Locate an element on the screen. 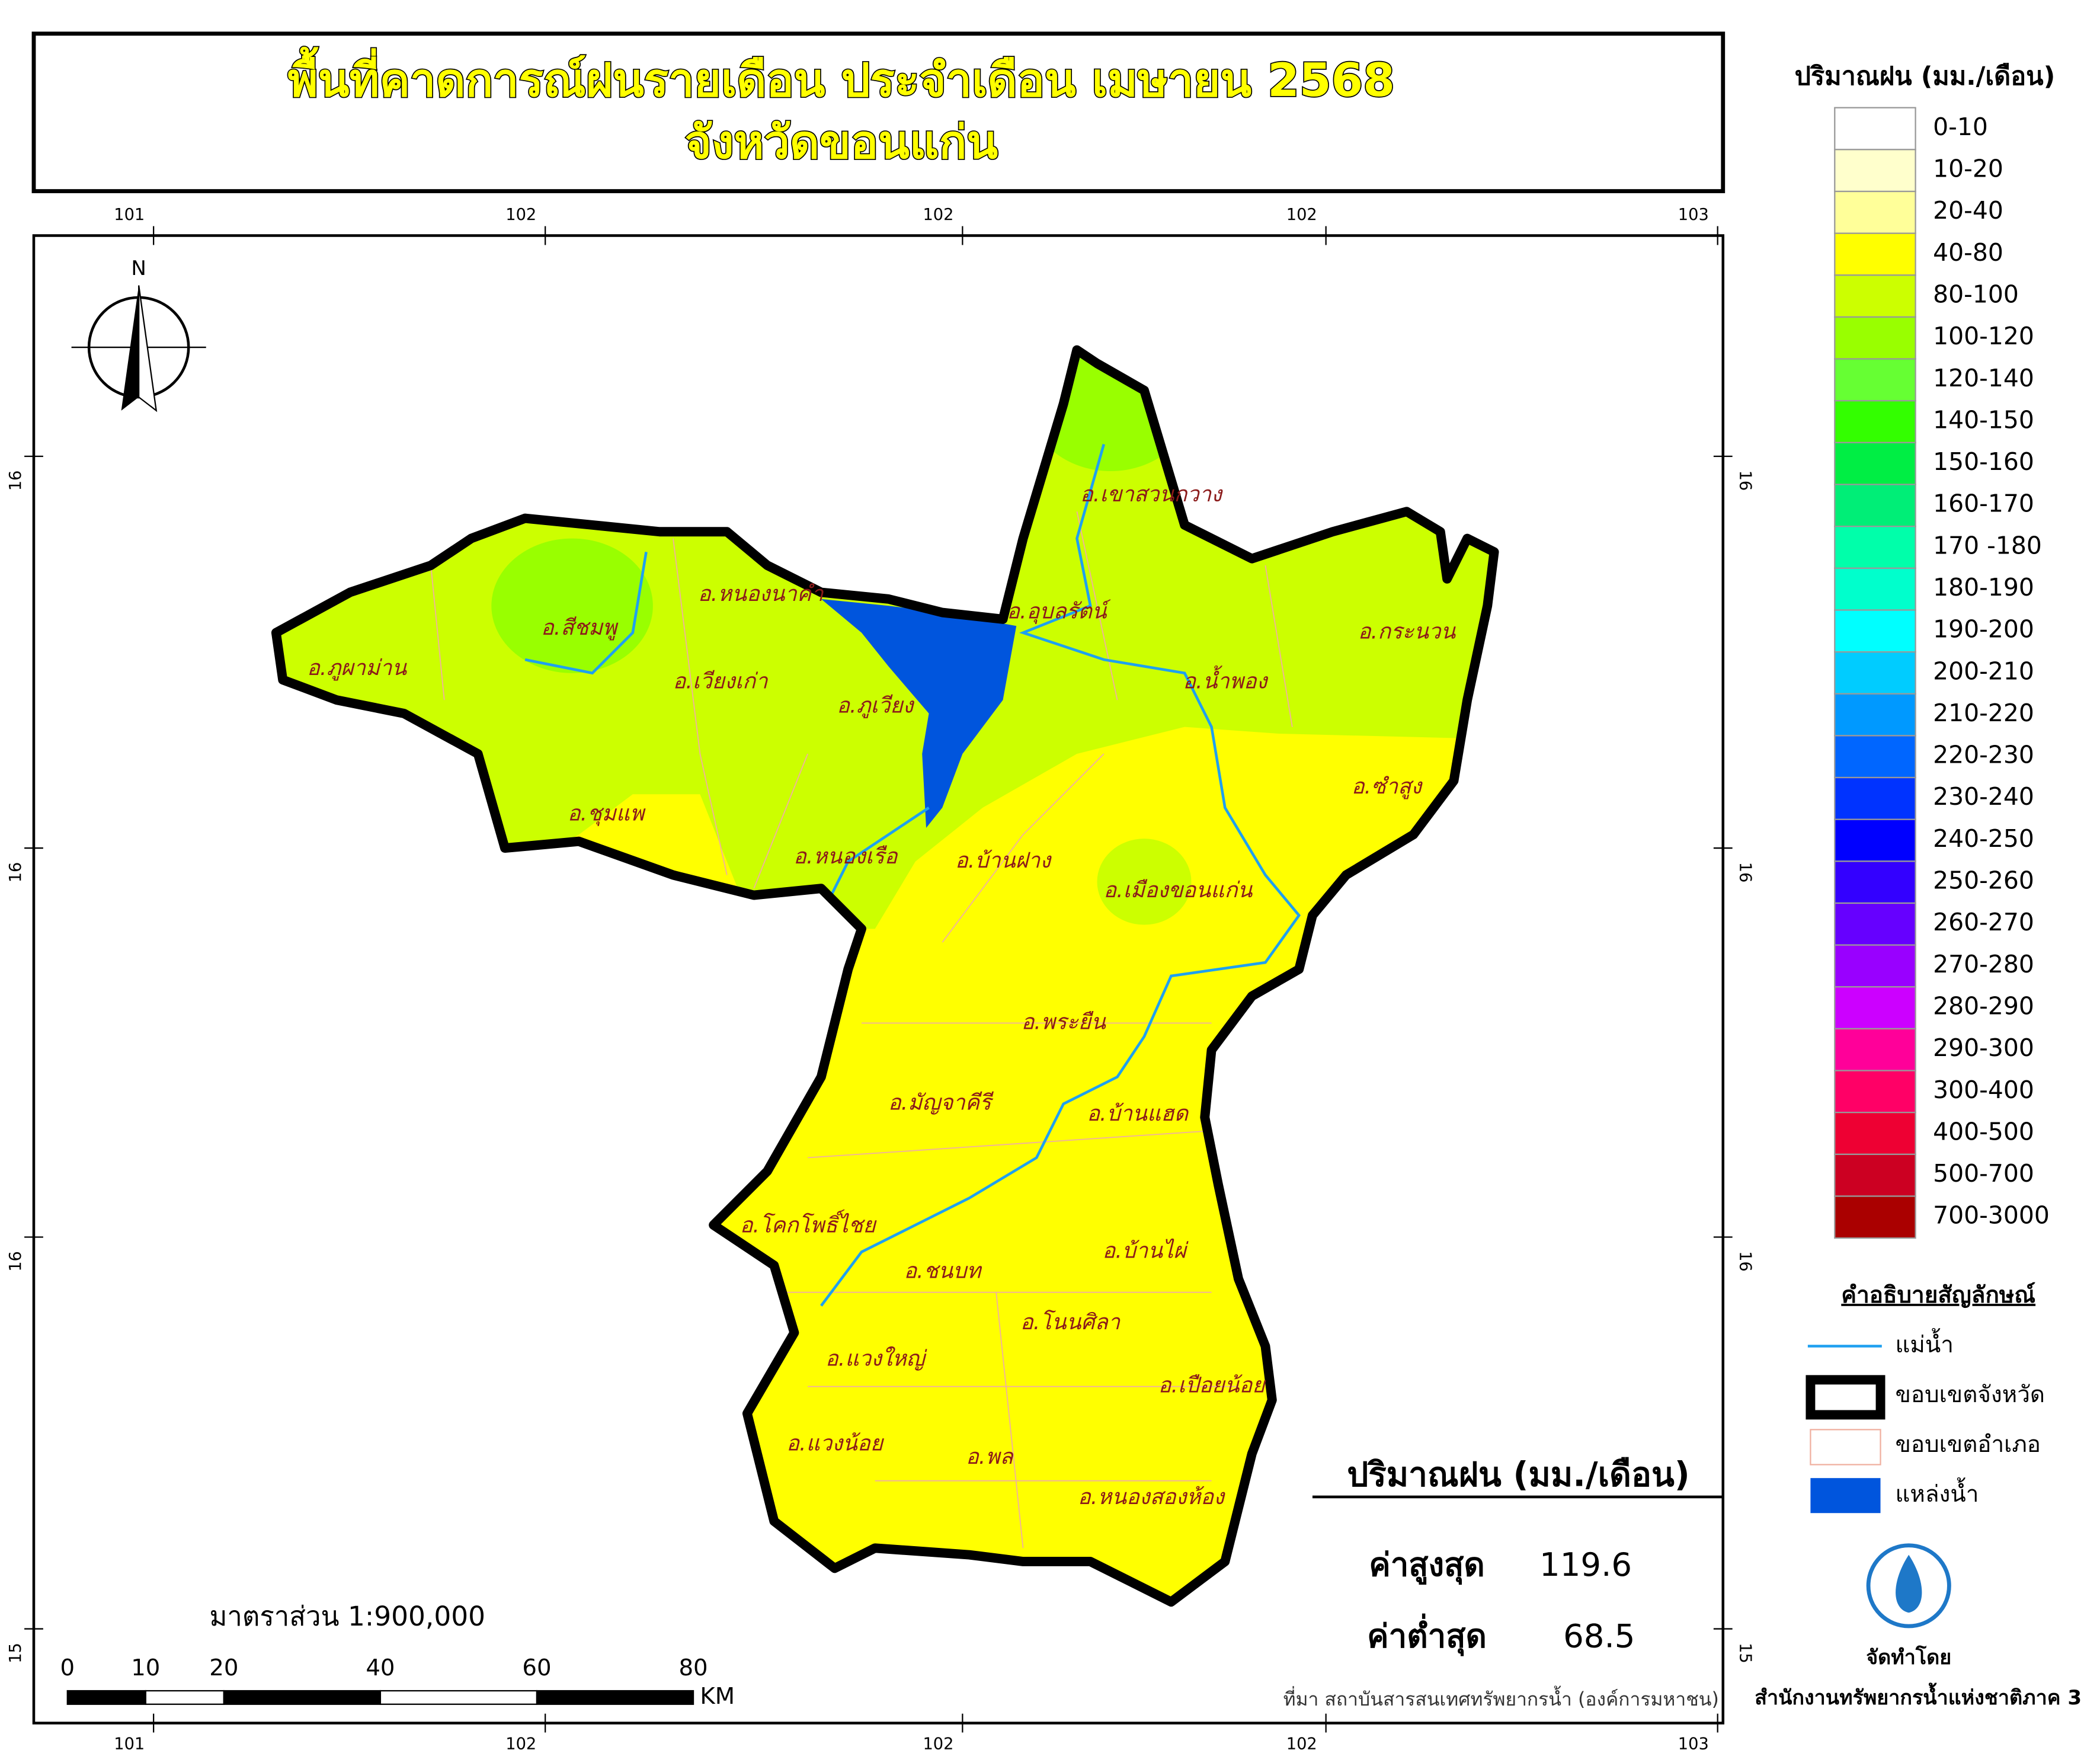 This screenshot has height=1750, width=2100. district-label: อ.หนองสองห้อง is located at coordinates (1151, 1496).